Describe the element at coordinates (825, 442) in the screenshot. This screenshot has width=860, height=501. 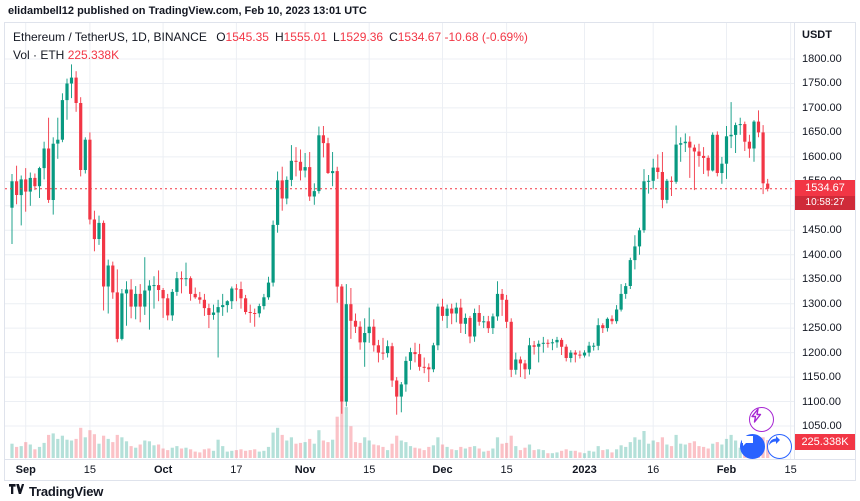
I see `volume-axis-tag: 225.338K` at that location.